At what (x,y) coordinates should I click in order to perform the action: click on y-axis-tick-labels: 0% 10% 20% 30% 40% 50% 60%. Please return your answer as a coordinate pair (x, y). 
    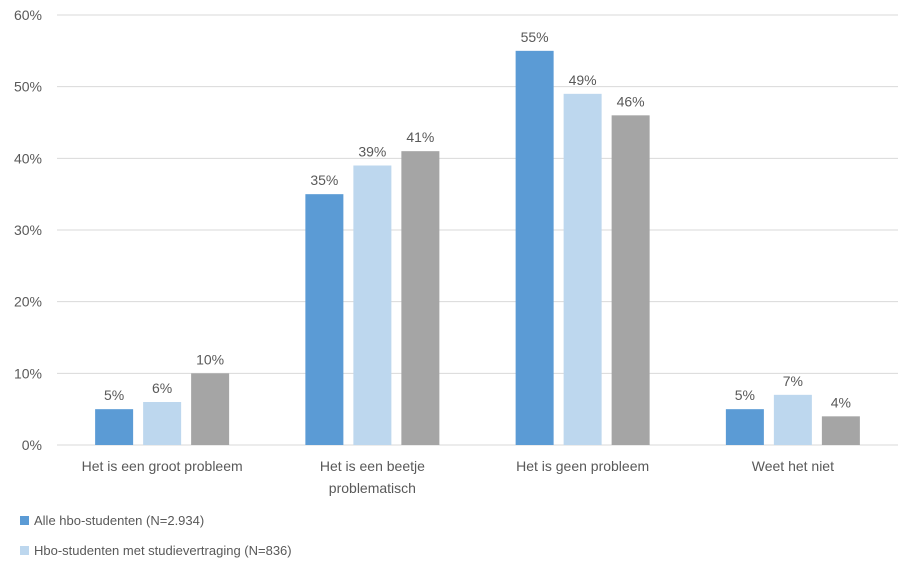
    Looking at the image, I should click on (28, 230).